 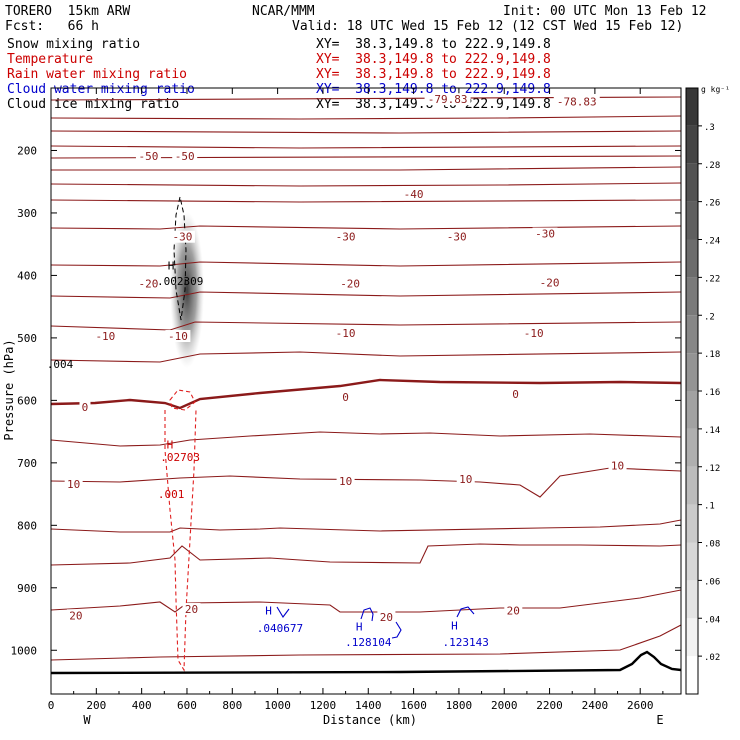 What do you see at coordinates (280, 628) in the screenshot?
I see `contour-annotation: .040677` at bounding box center [280, 628].